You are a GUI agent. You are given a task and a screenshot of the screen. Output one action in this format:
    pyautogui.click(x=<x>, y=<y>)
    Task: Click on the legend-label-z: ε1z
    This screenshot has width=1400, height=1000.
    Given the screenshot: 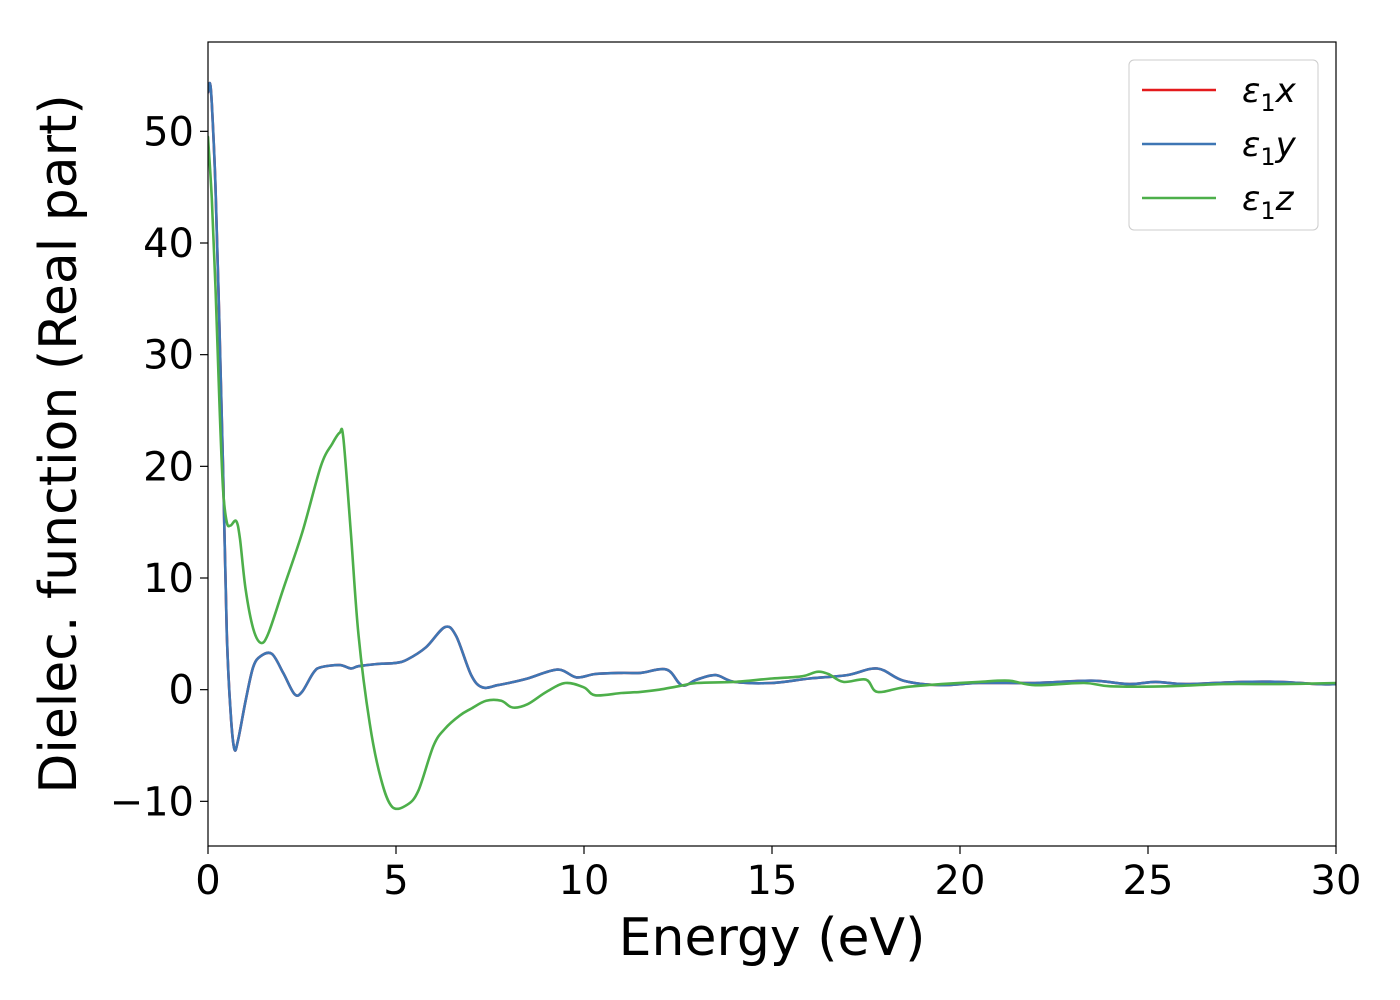 What is the action you would take?
    pyautogui.click(x=1268, y=202)
    